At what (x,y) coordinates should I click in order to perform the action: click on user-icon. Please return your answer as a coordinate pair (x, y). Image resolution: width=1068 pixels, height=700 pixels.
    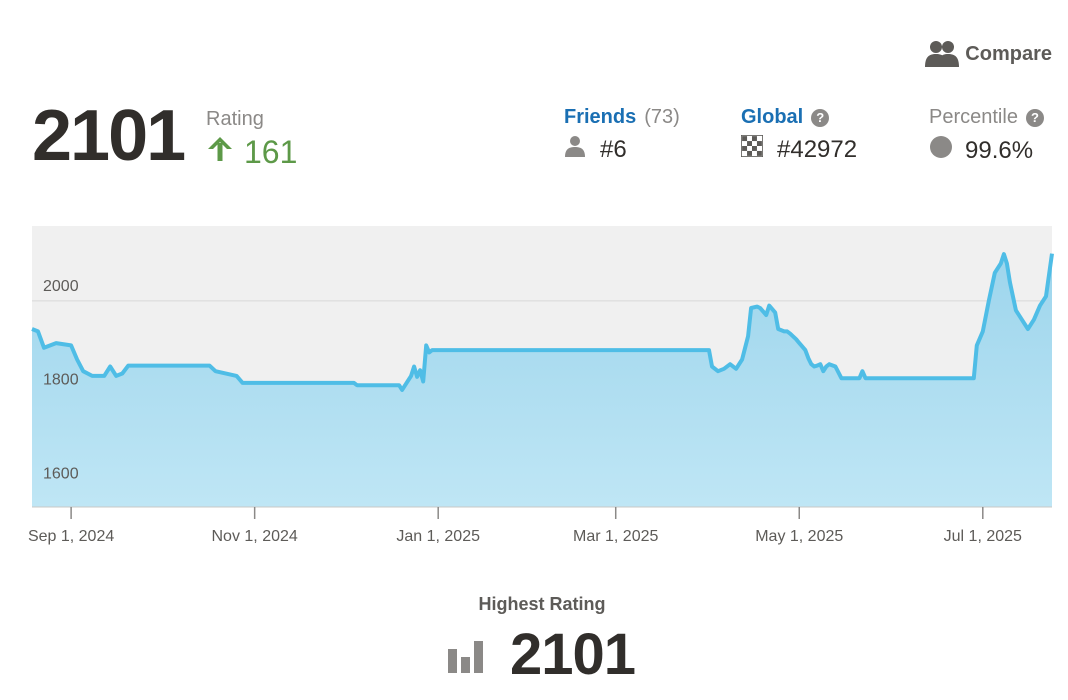
    Looking at the image, I should click on (575, 149).